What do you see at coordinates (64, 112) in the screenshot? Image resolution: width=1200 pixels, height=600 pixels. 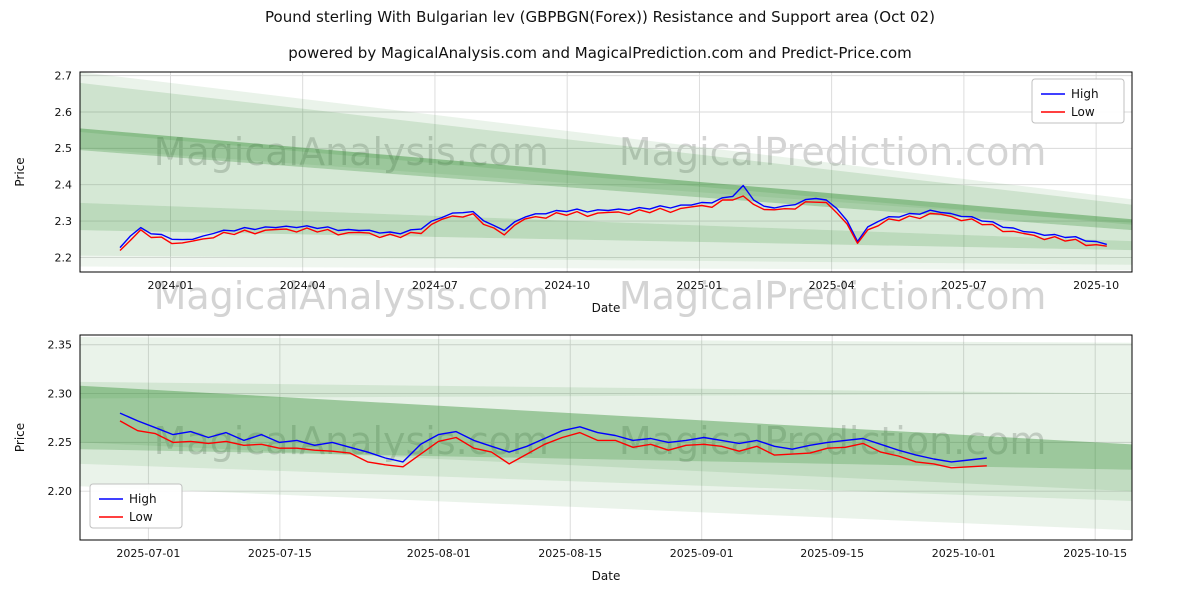 I see `y-tick-label: 2.6` at bounding box center [64, 112].